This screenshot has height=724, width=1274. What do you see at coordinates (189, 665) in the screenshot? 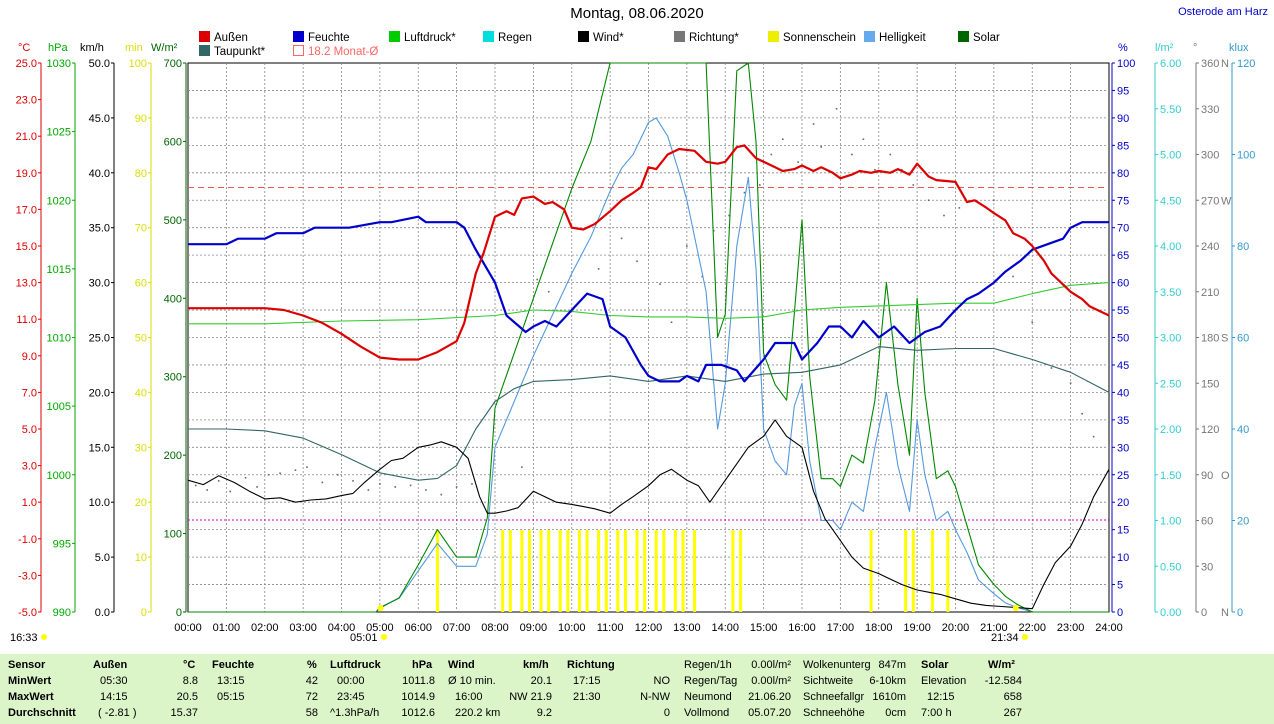
I see `header-aussen-unit: °C` at bounding box center [189, 665].